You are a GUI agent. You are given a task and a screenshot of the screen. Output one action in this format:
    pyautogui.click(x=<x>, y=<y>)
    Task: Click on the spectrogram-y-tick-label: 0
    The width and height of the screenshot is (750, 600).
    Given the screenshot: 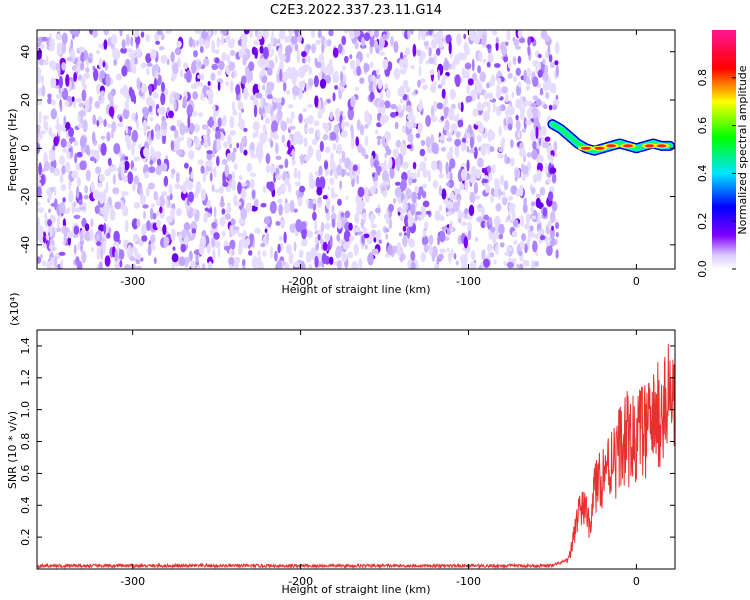 What is the action you would take?
    pyautogui.click(x=25, y=148)
    